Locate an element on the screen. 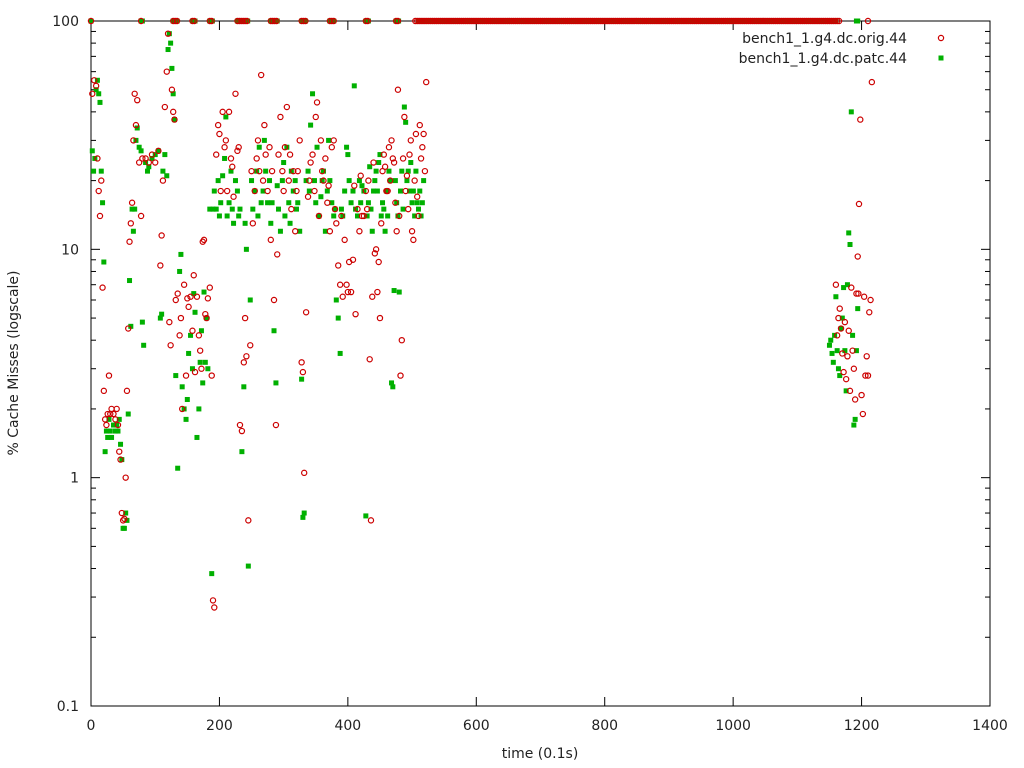  x-tick-label: 600 is located at coordinates (476, 726).